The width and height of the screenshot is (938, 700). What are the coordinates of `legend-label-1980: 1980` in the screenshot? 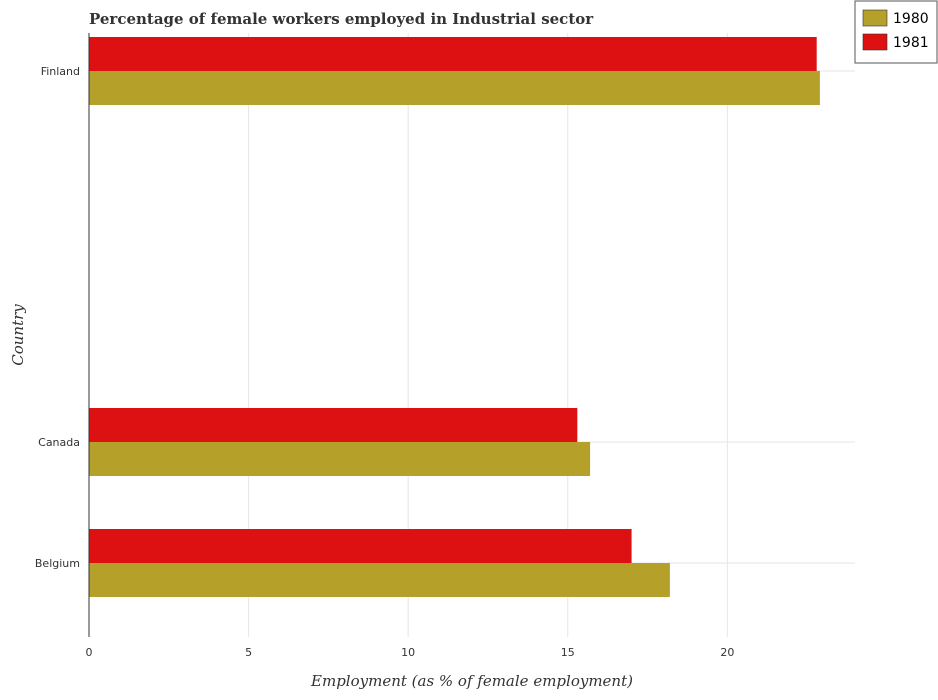 It's located at (911, 19).